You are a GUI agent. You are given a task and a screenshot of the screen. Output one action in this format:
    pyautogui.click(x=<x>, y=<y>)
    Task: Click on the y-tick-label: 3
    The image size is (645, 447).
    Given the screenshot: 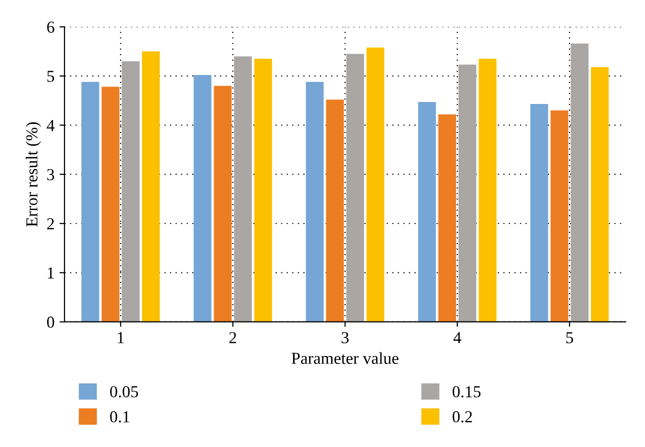 What is the action you would take?
    pyautogui.click(x=50, y=174)
    